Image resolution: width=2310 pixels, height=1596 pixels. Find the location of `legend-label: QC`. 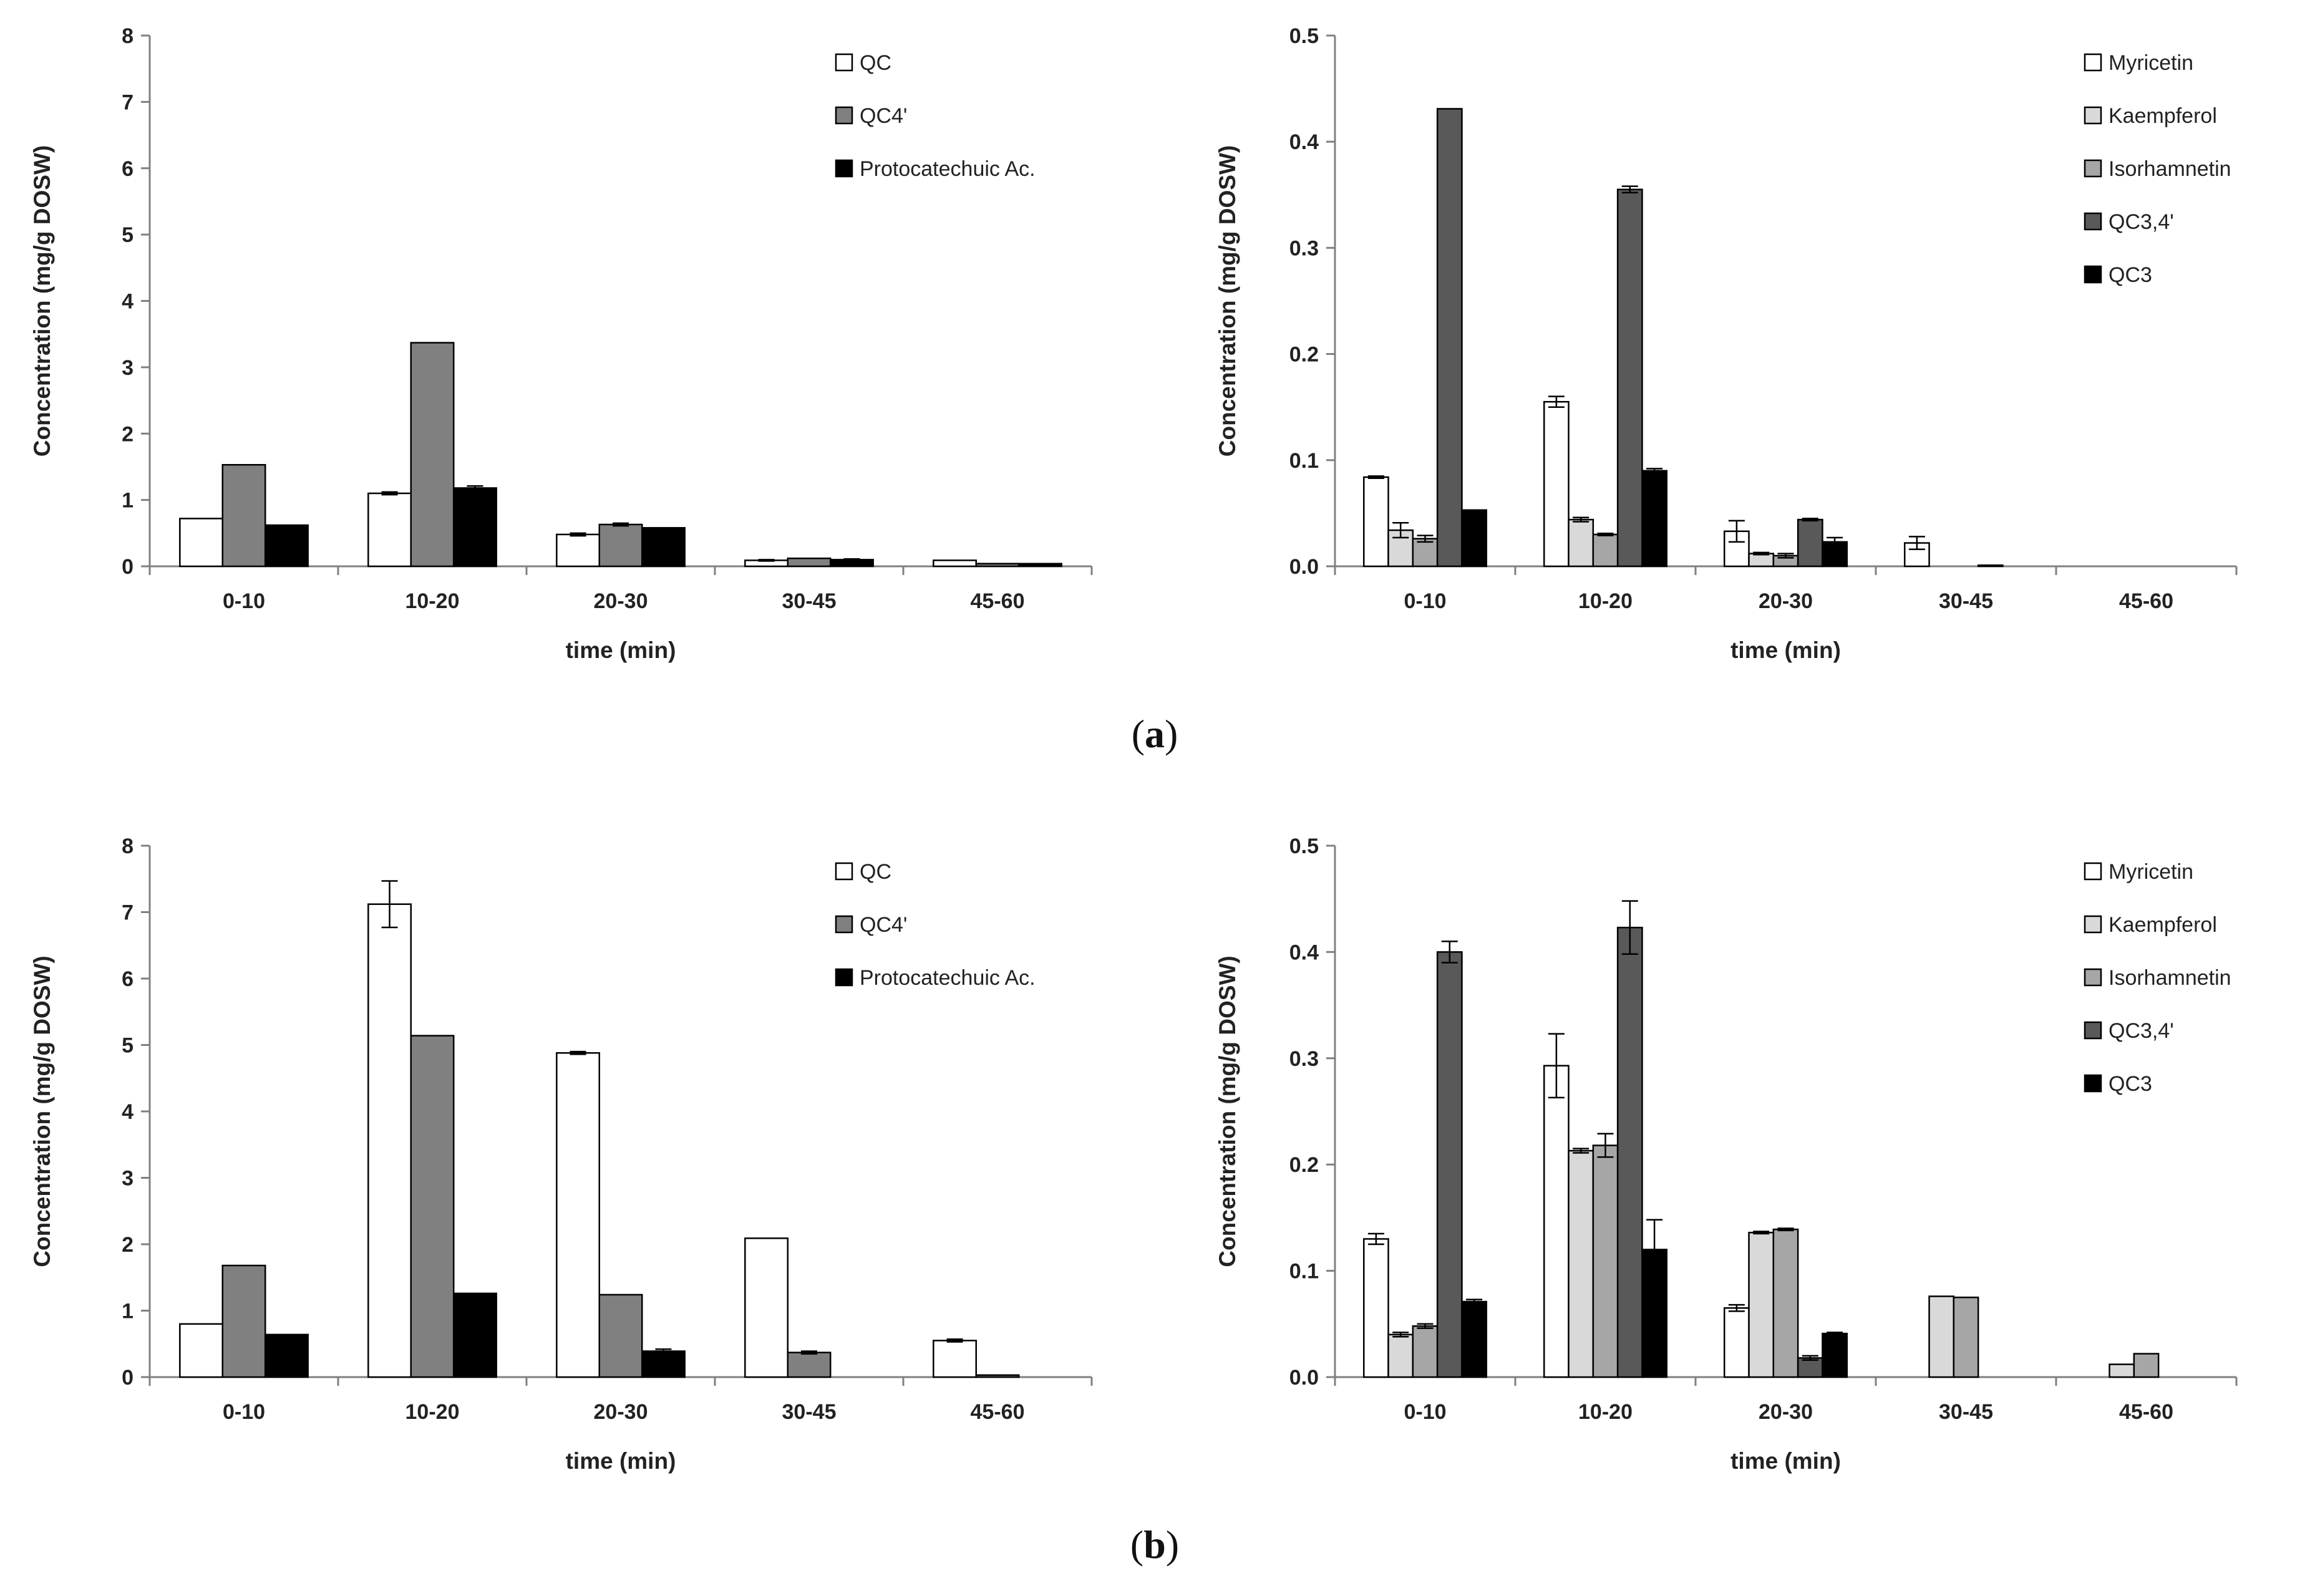

legend-label: QC is located at coordinates (875, 63).